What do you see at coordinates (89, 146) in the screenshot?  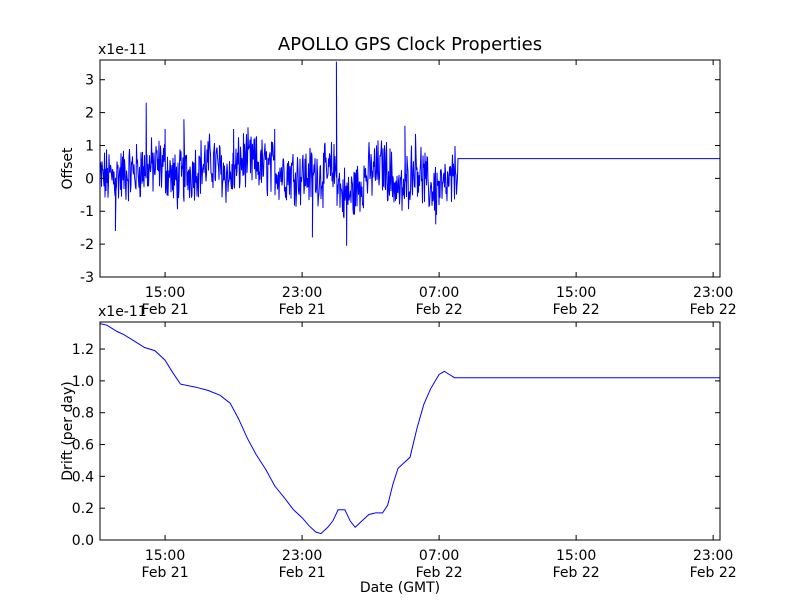 I see `y-tick-label: 1` at bounding box center [89, 146].